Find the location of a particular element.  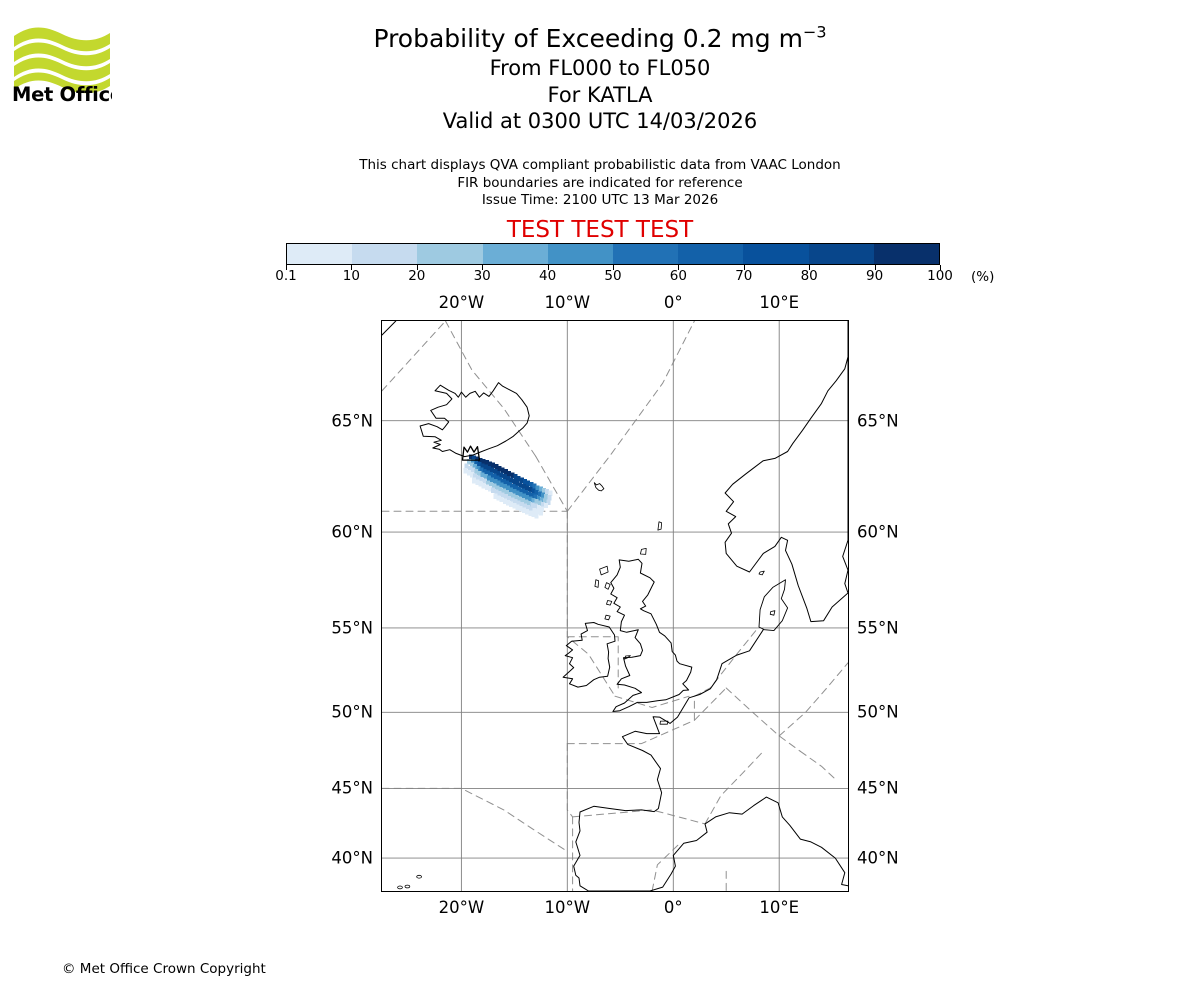

main-title-exponent: −3 is located at coordinates (814, 32).